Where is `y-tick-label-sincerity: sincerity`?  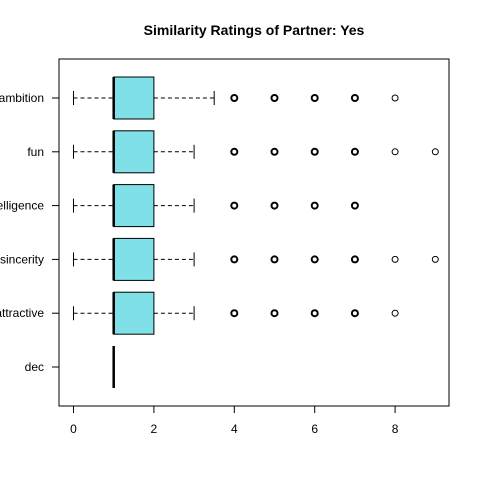
y-tick-label-sincerity: sincerity is located at coordinates (22, 259).